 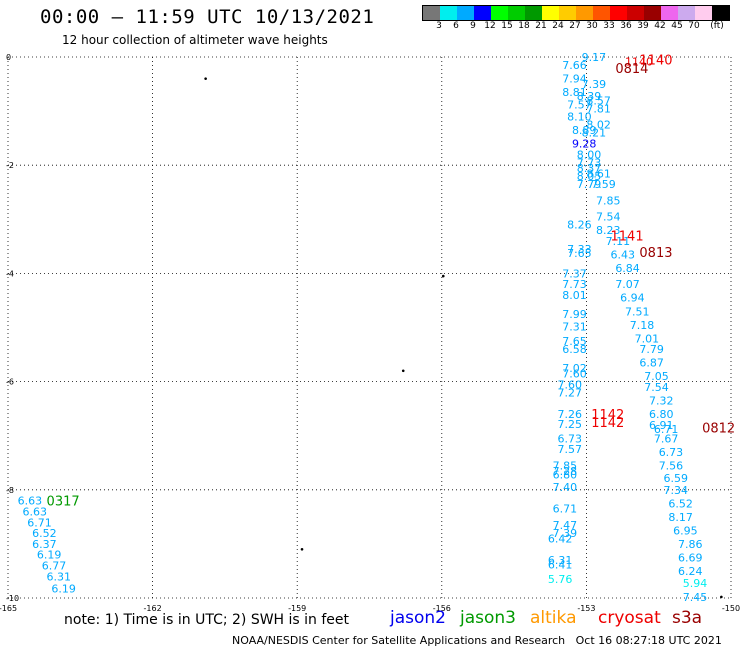 I want to click on wave-height-point: 8.26, so click(x=579, y=225).